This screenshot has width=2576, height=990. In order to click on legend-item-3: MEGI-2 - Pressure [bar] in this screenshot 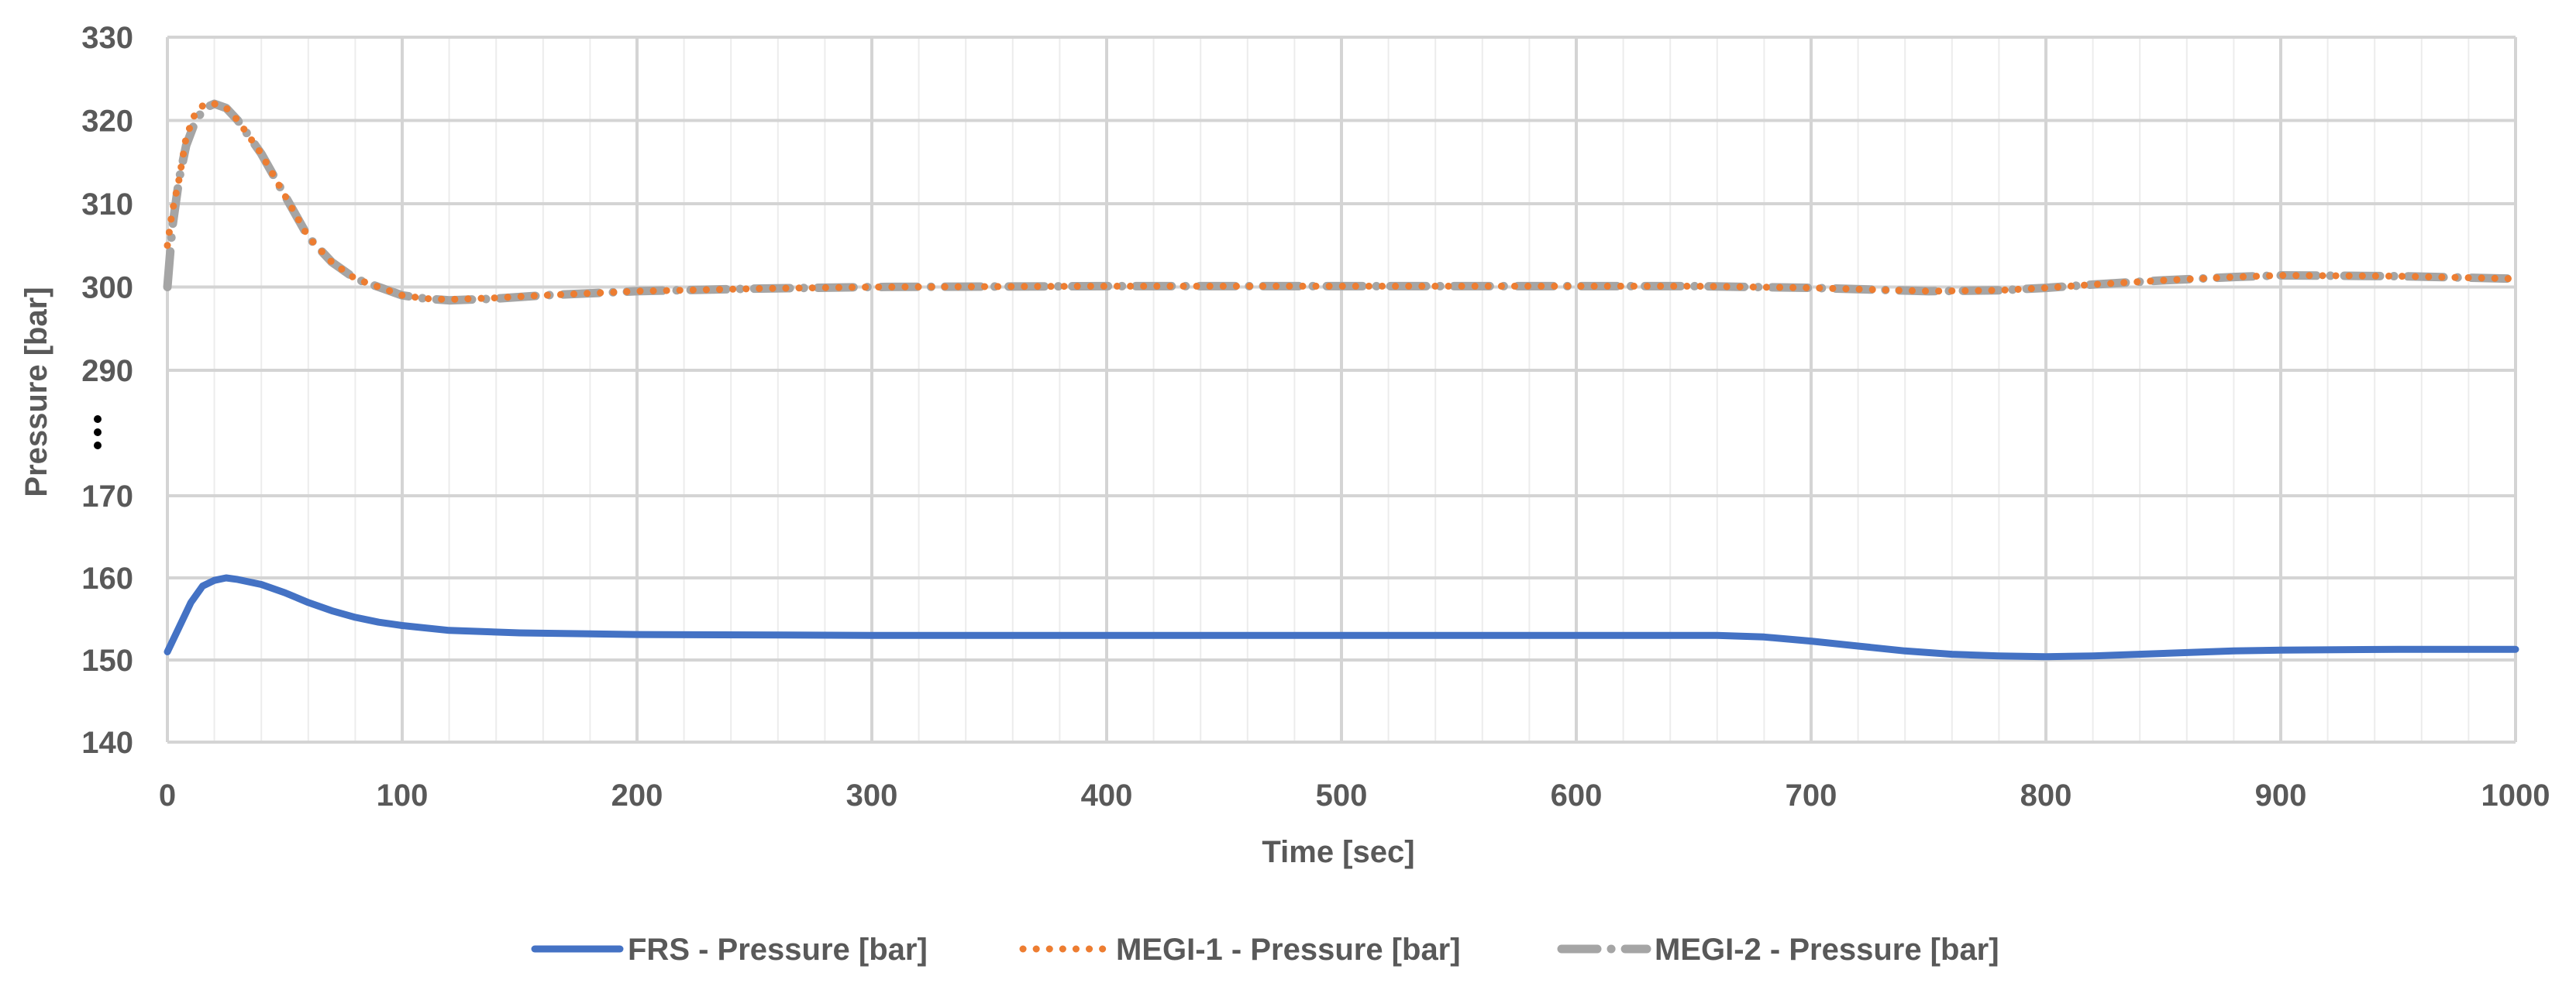, I will do `click(1778, 950)`.